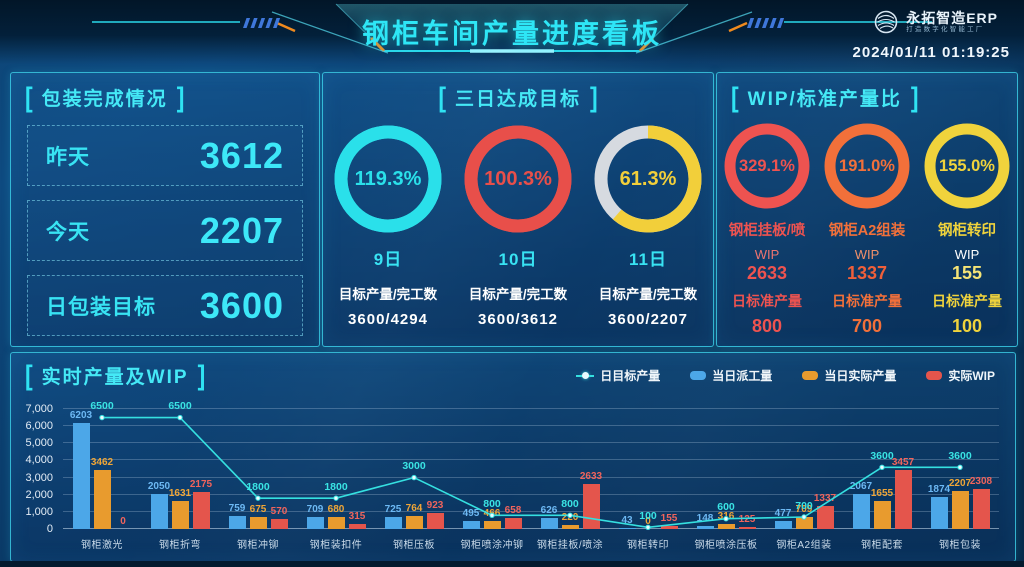  Describe the element at coordinates (783, 513) in the screenshot. I see `bar-value-label: 477` at that location.